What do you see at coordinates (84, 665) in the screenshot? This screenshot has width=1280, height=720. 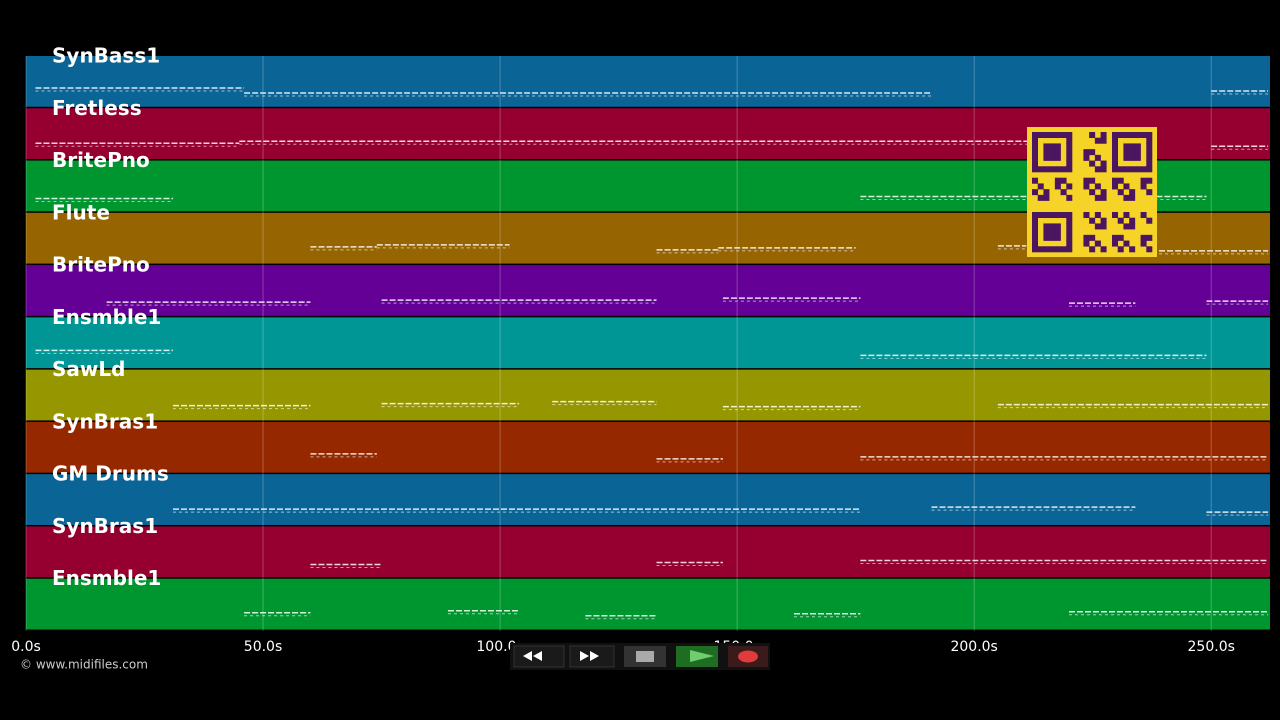 I see `credit: © www.midifiles.com` at bounding box center [84, 665].